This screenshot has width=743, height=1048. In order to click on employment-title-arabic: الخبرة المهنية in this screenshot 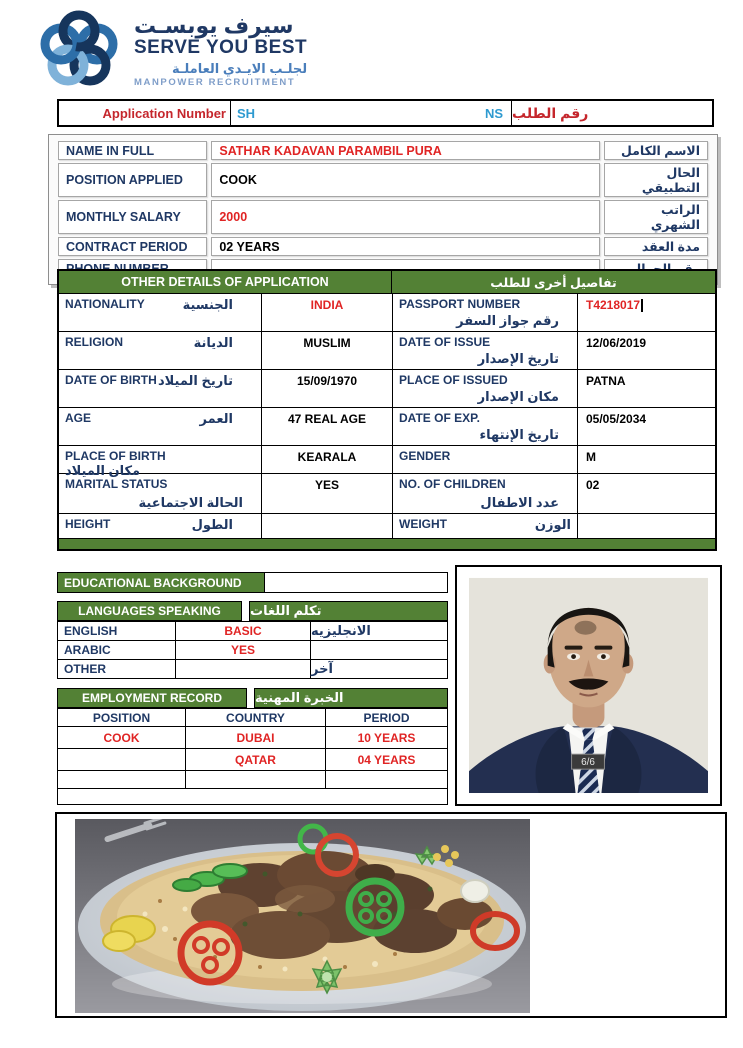, I will do `click(351, 698)`.